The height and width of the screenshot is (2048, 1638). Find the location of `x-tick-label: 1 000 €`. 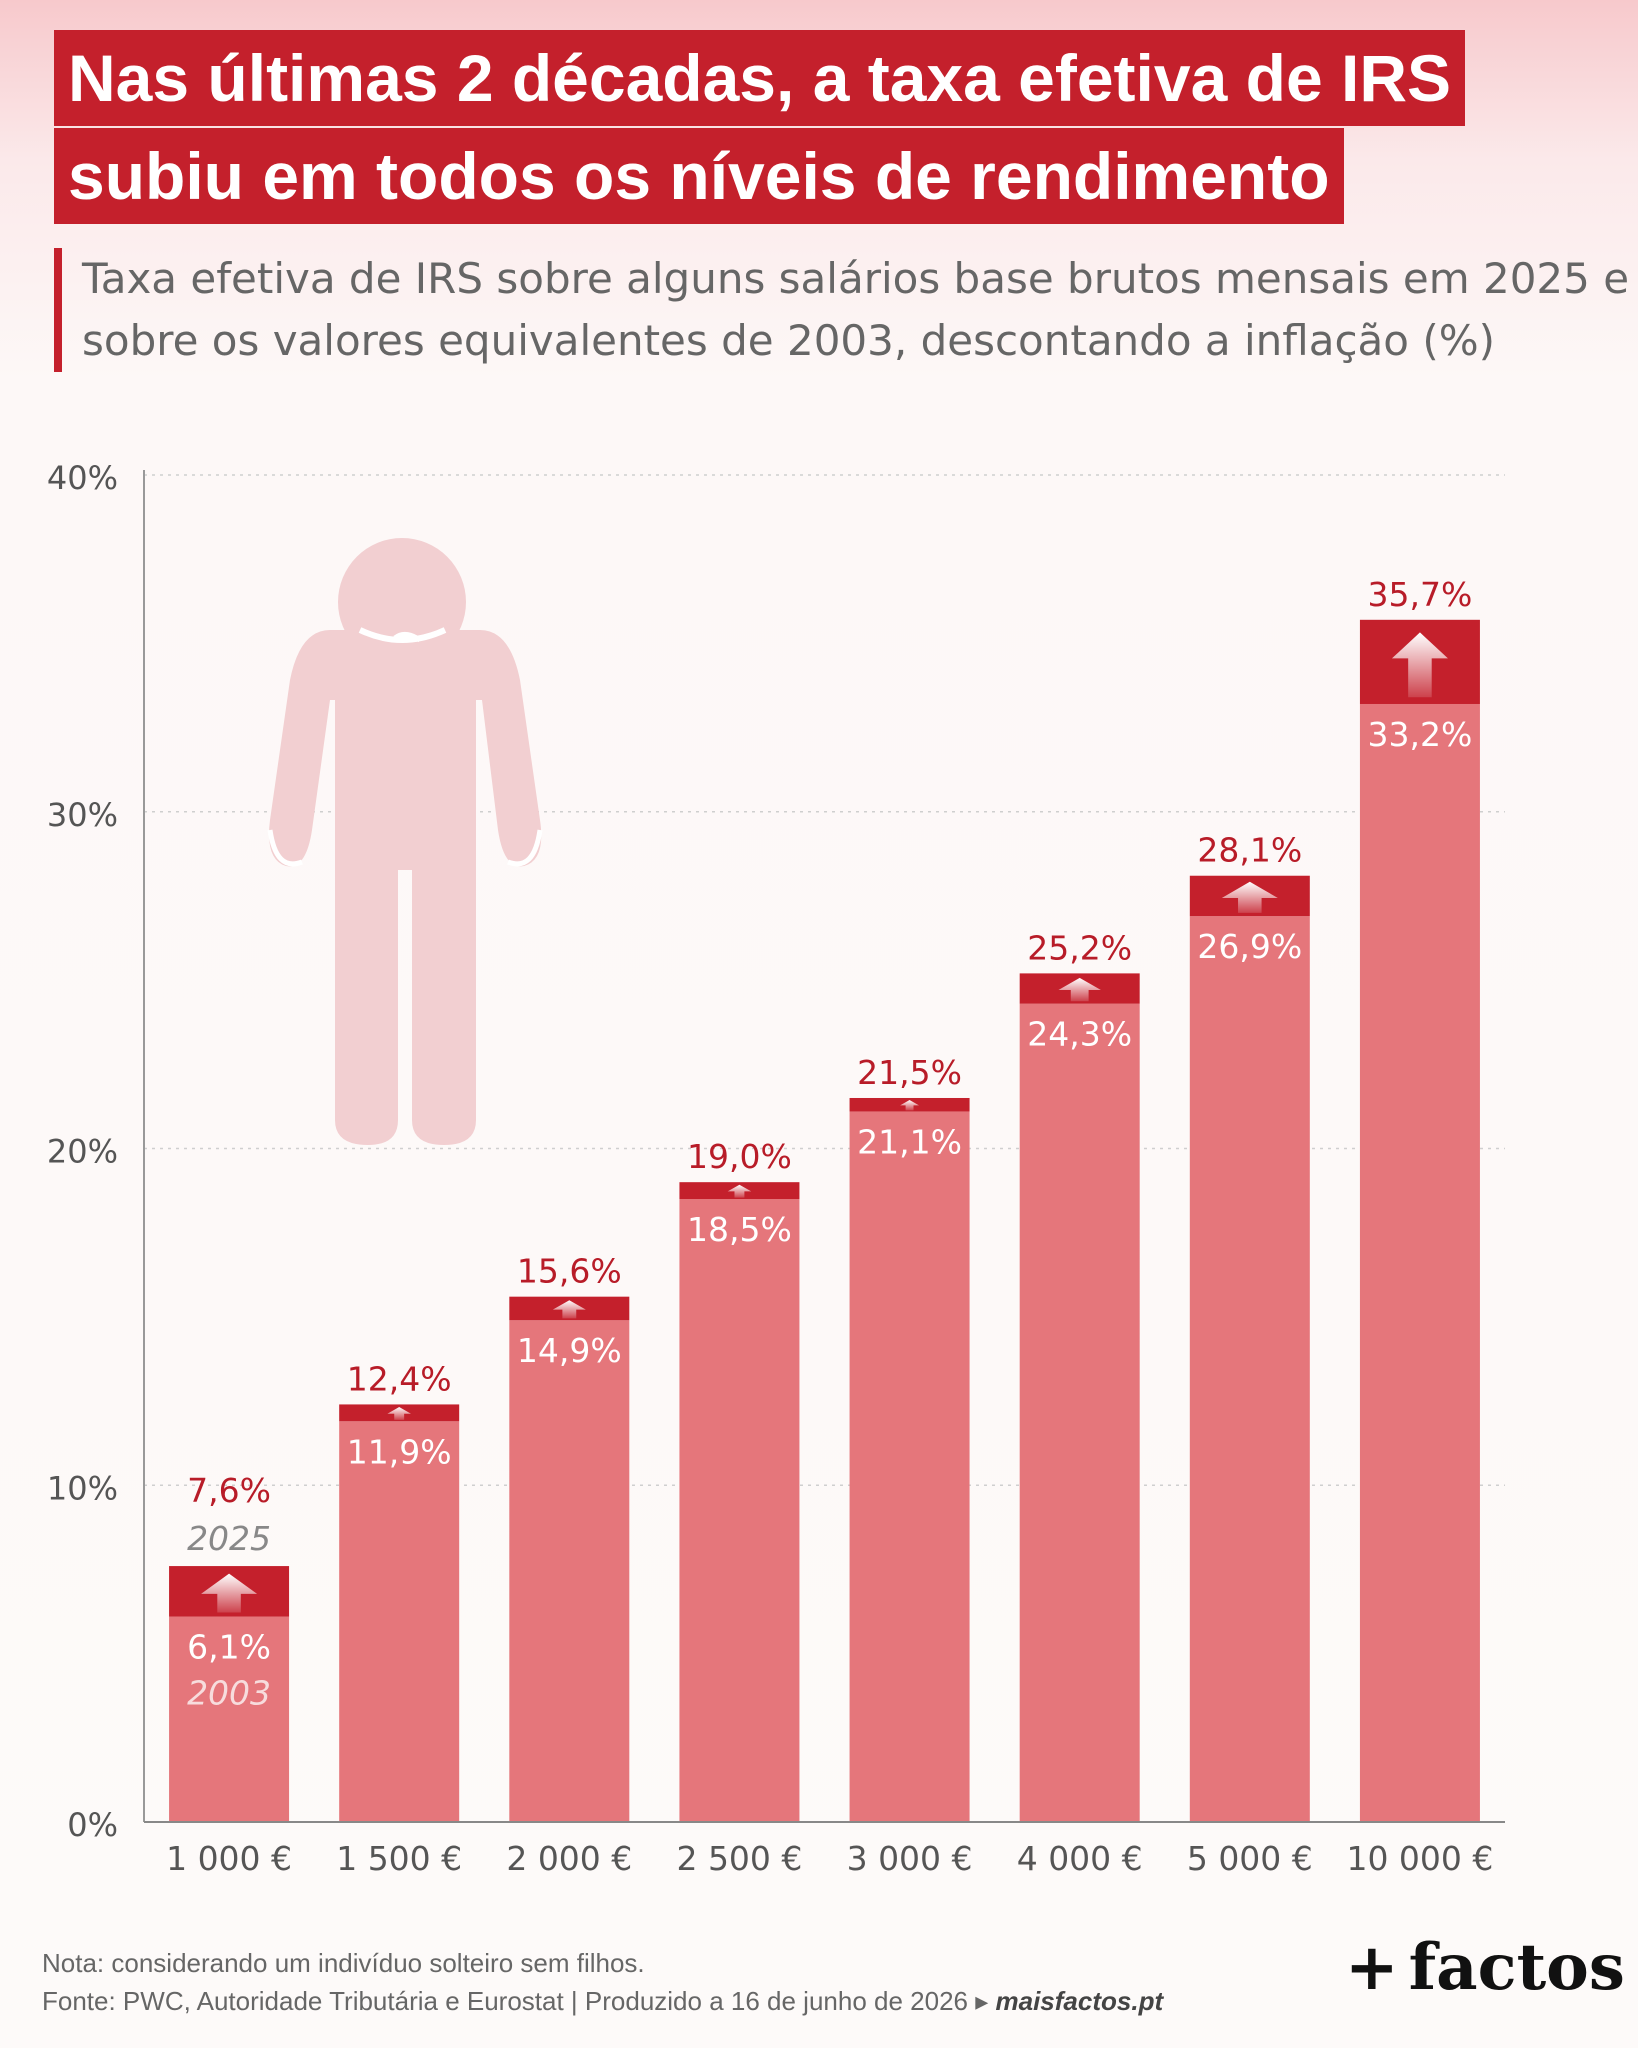

x-tick-label: 1 000 € is located at coordinates (229, 1858).